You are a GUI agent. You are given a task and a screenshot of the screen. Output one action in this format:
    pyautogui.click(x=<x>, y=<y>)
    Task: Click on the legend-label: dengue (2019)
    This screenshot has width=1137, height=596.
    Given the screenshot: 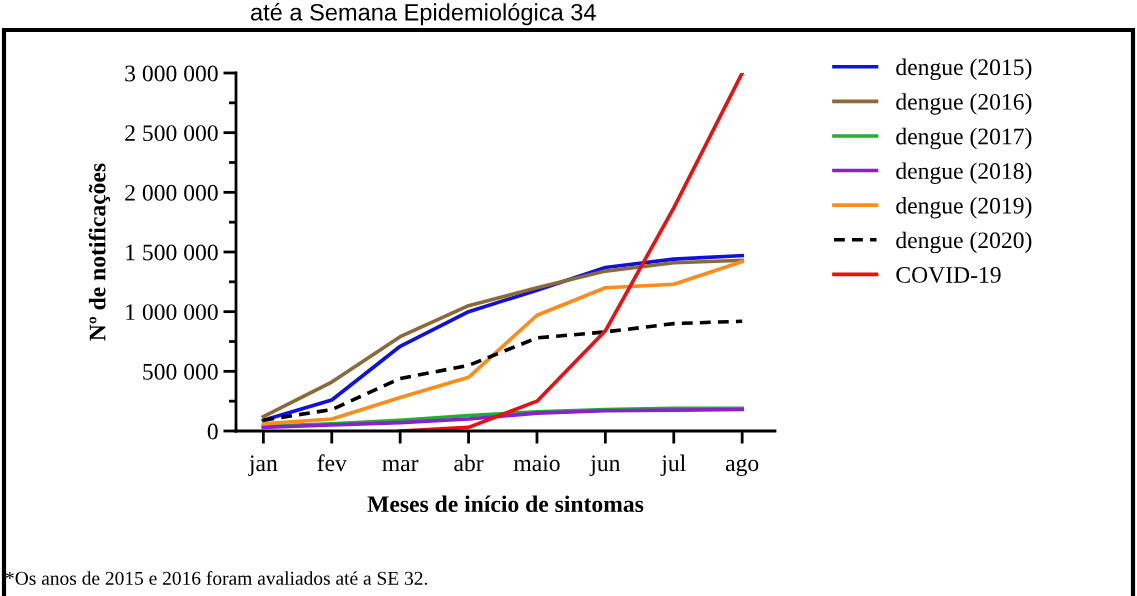 What is the action you would take?
    pyautogui.click(x=964, y=208)
    